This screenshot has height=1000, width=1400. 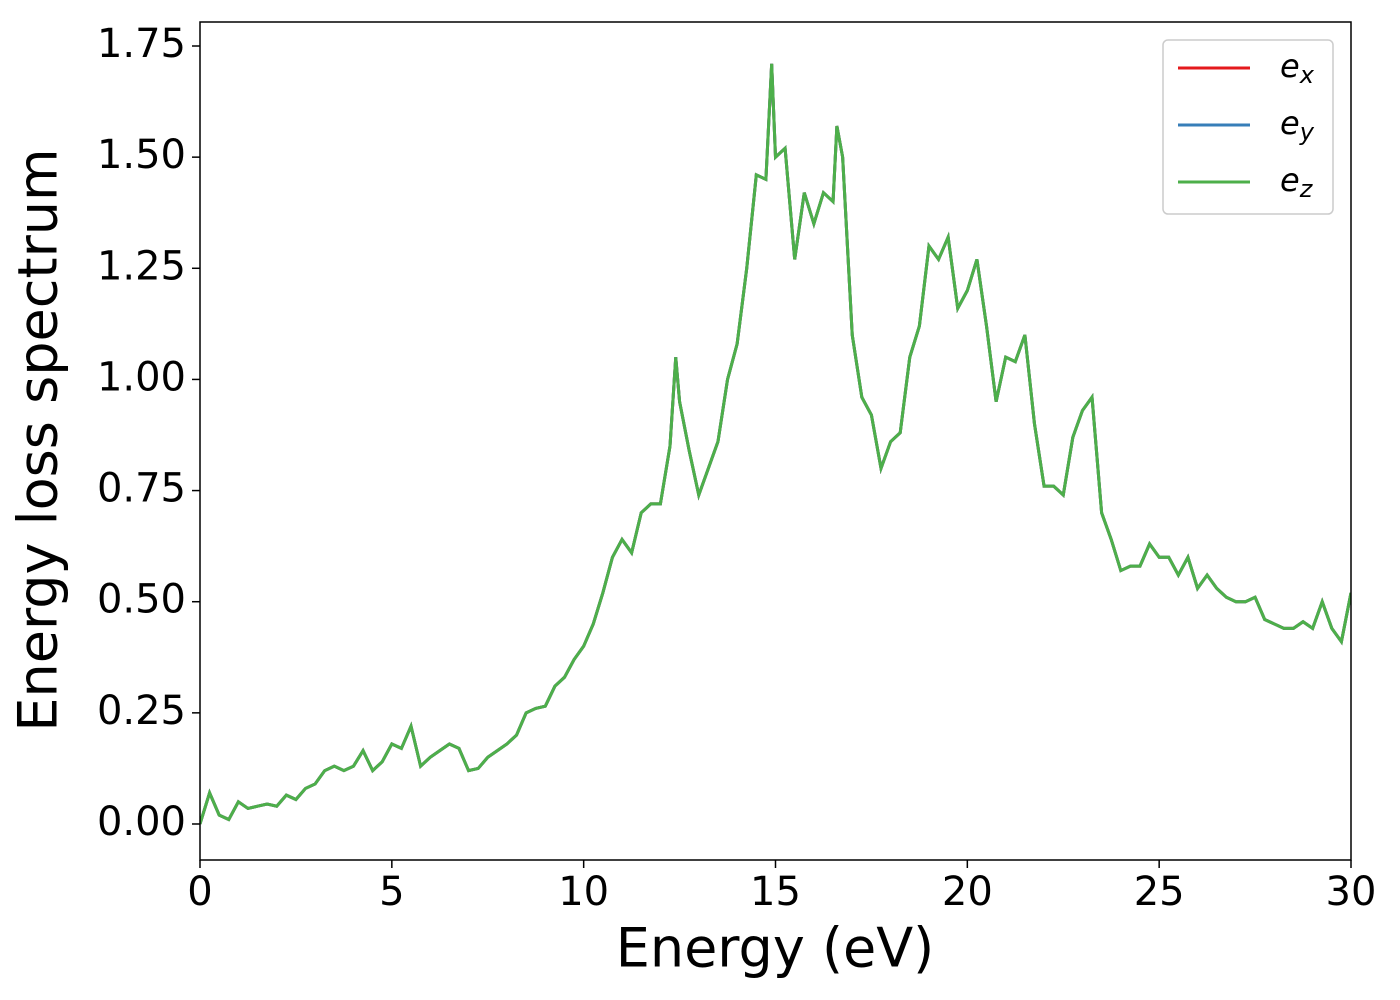 What do you see at coordinates (199, 892) in the screenshot?
I see `x-tick-label: 0` at bounding box center [199, 892].